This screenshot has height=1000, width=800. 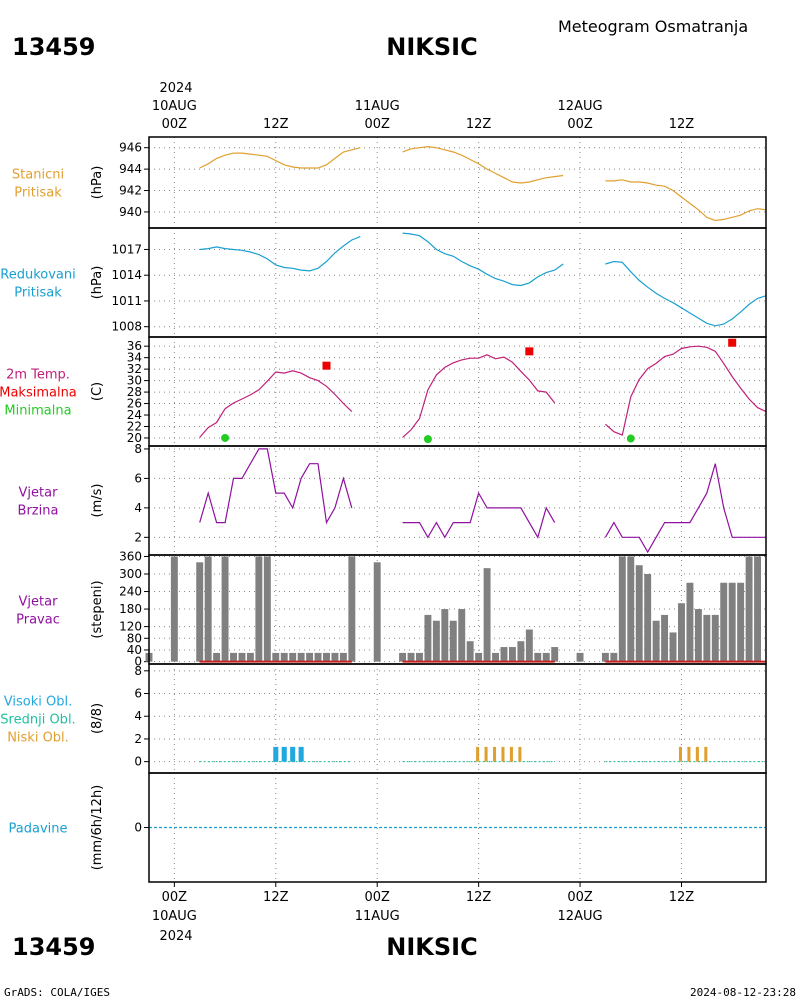 What do you see at coordinates (130, 627) in the screenshot?
I see `y-tick-label: 120` at bounding box center [130, 627].